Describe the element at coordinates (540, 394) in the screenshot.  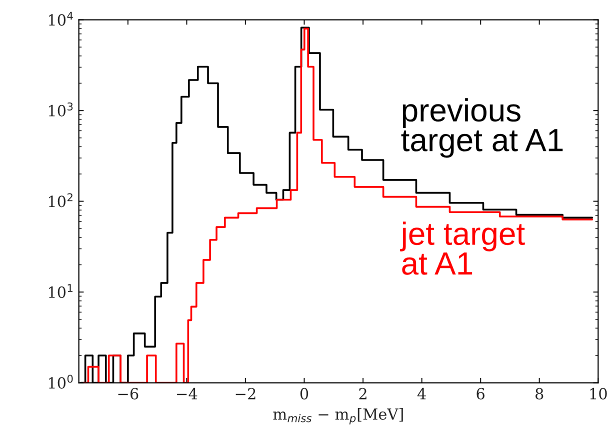
I see `x-tick-label: 8` at that location.